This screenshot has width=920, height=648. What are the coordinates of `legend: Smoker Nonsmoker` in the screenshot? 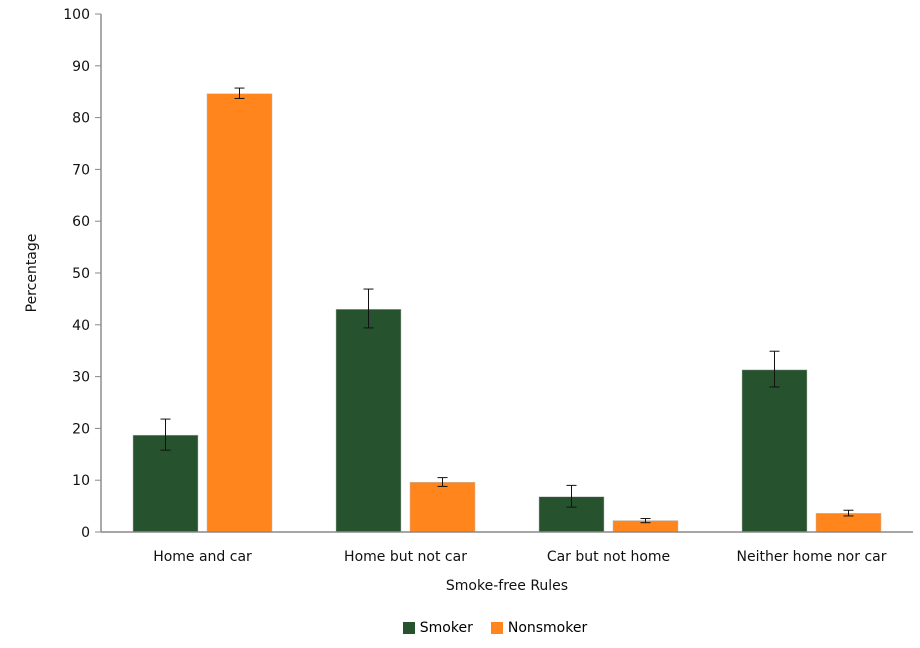 It's located at (460, 628).